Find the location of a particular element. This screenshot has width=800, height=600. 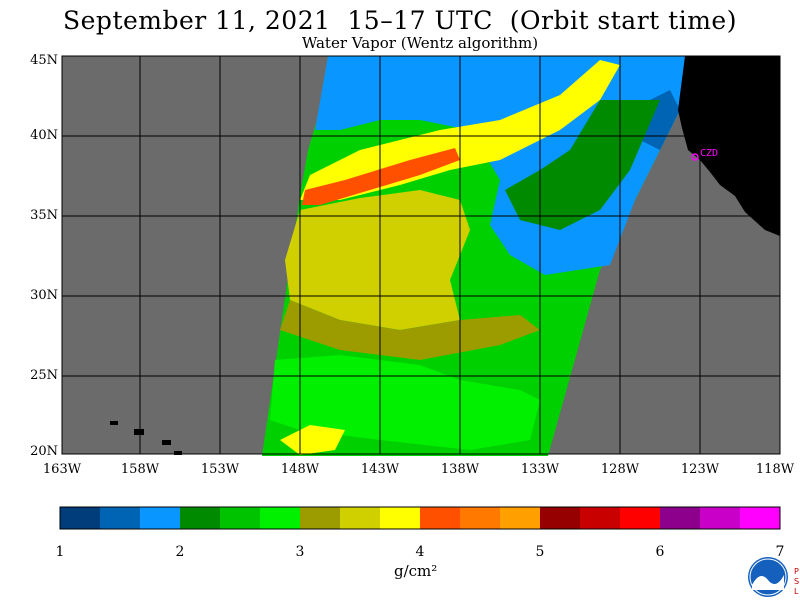

lon-label-138w: 138W is located at coordinates (460, 469).